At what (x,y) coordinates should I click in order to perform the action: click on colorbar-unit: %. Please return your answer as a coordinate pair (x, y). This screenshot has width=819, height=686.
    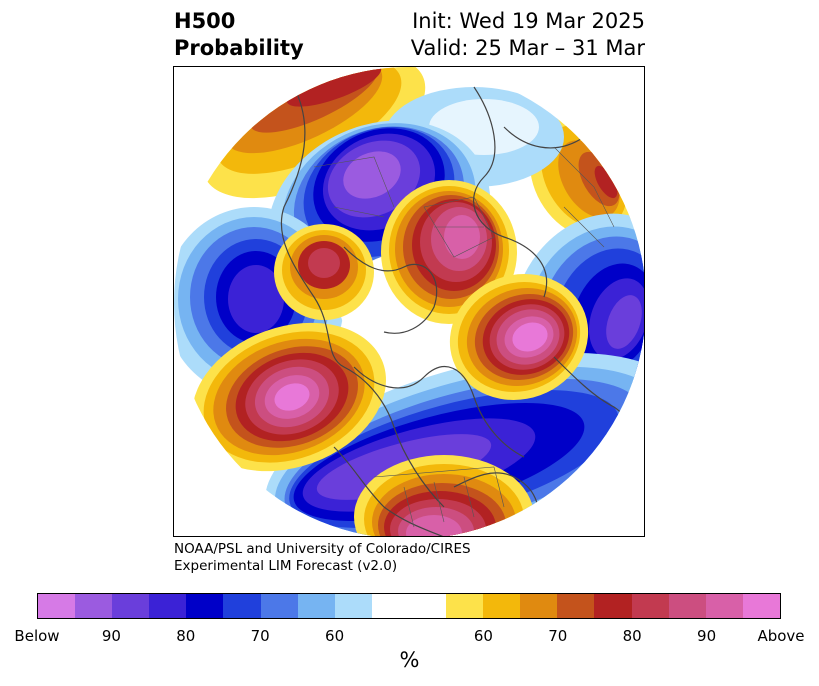
    Looking at the image, I should click on (409, 660).